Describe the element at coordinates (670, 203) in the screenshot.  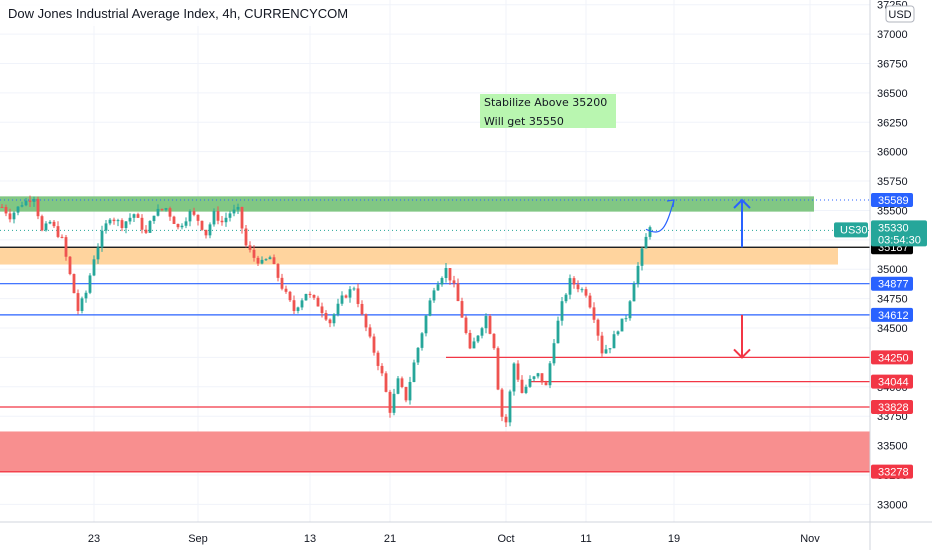
I see `projection-arrow-icon` at that location.